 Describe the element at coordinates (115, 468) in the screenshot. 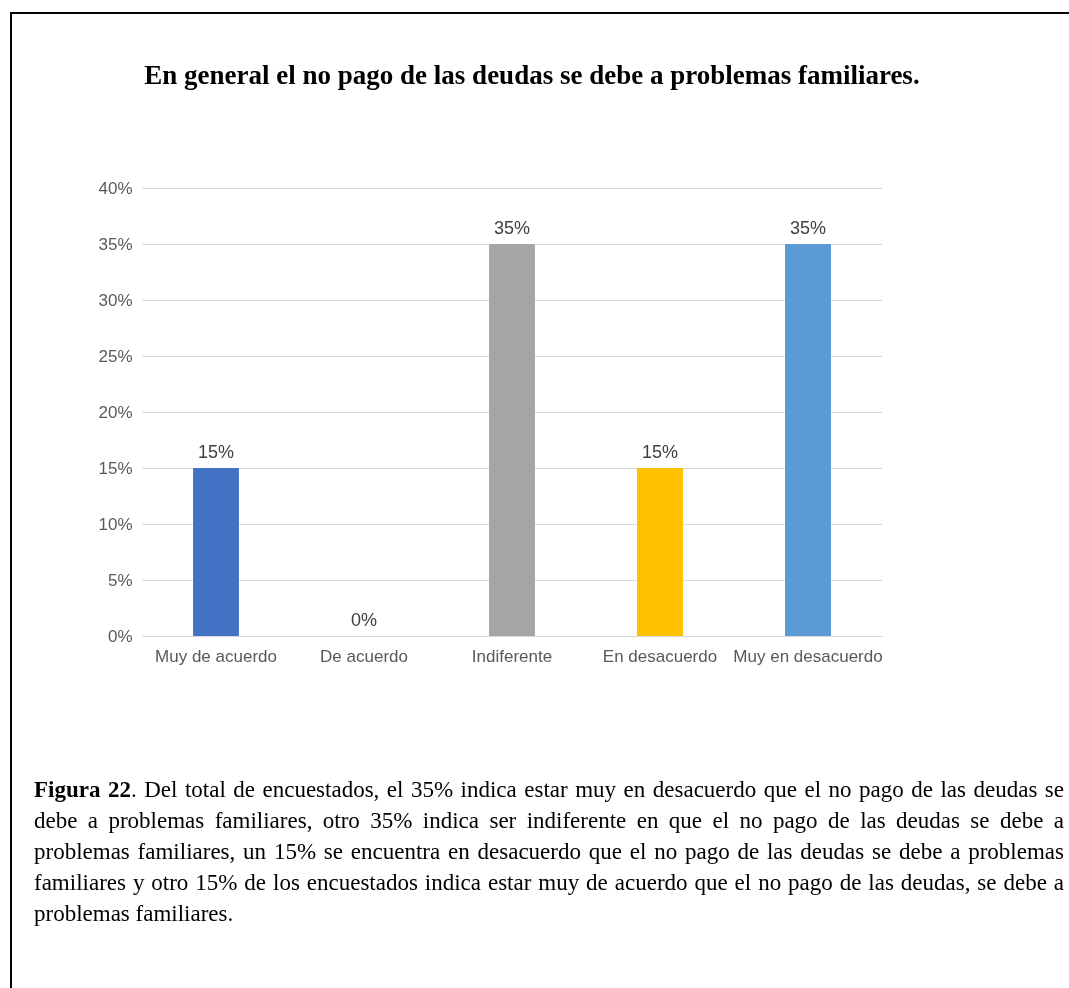

I see `y-tick-label: 15%` at that location.